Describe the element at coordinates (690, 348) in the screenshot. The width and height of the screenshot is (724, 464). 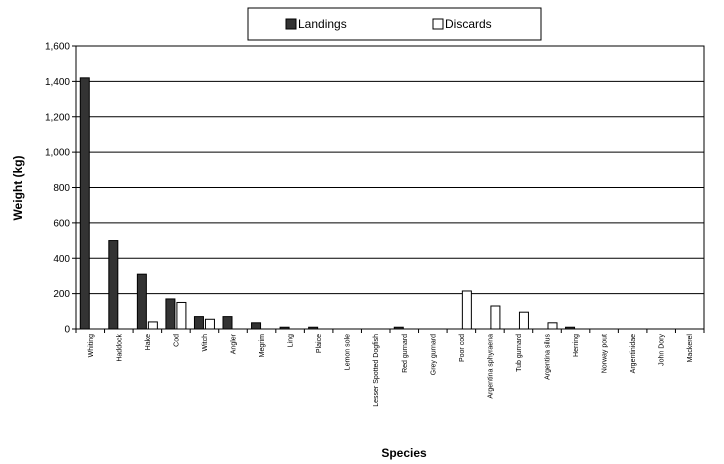
I see `x-tick-label: Mackerel` at that location.